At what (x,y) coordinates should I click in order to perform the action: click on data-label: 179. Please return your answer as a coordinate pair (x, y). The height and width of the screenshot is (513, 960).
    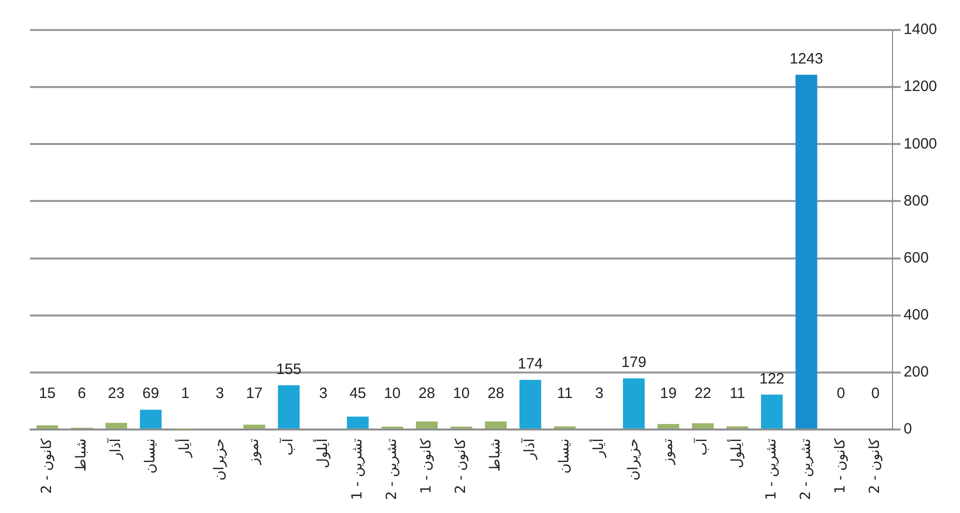
    Looking at the image, I should click on (633, 363).